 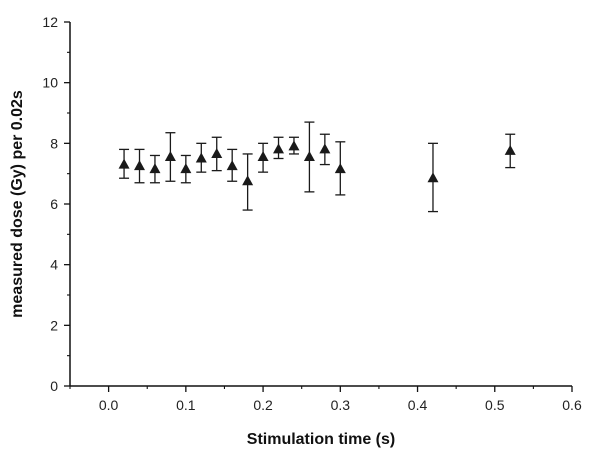 I want to click on data-markers, so click(x=317, y=163).